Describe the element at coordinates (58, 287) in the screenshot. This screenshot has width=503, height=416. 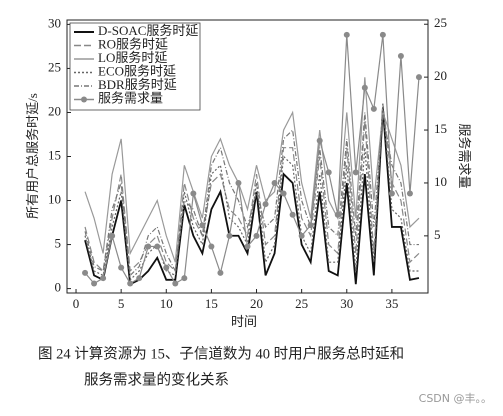
I see `y-tick-label: 0` at that location.